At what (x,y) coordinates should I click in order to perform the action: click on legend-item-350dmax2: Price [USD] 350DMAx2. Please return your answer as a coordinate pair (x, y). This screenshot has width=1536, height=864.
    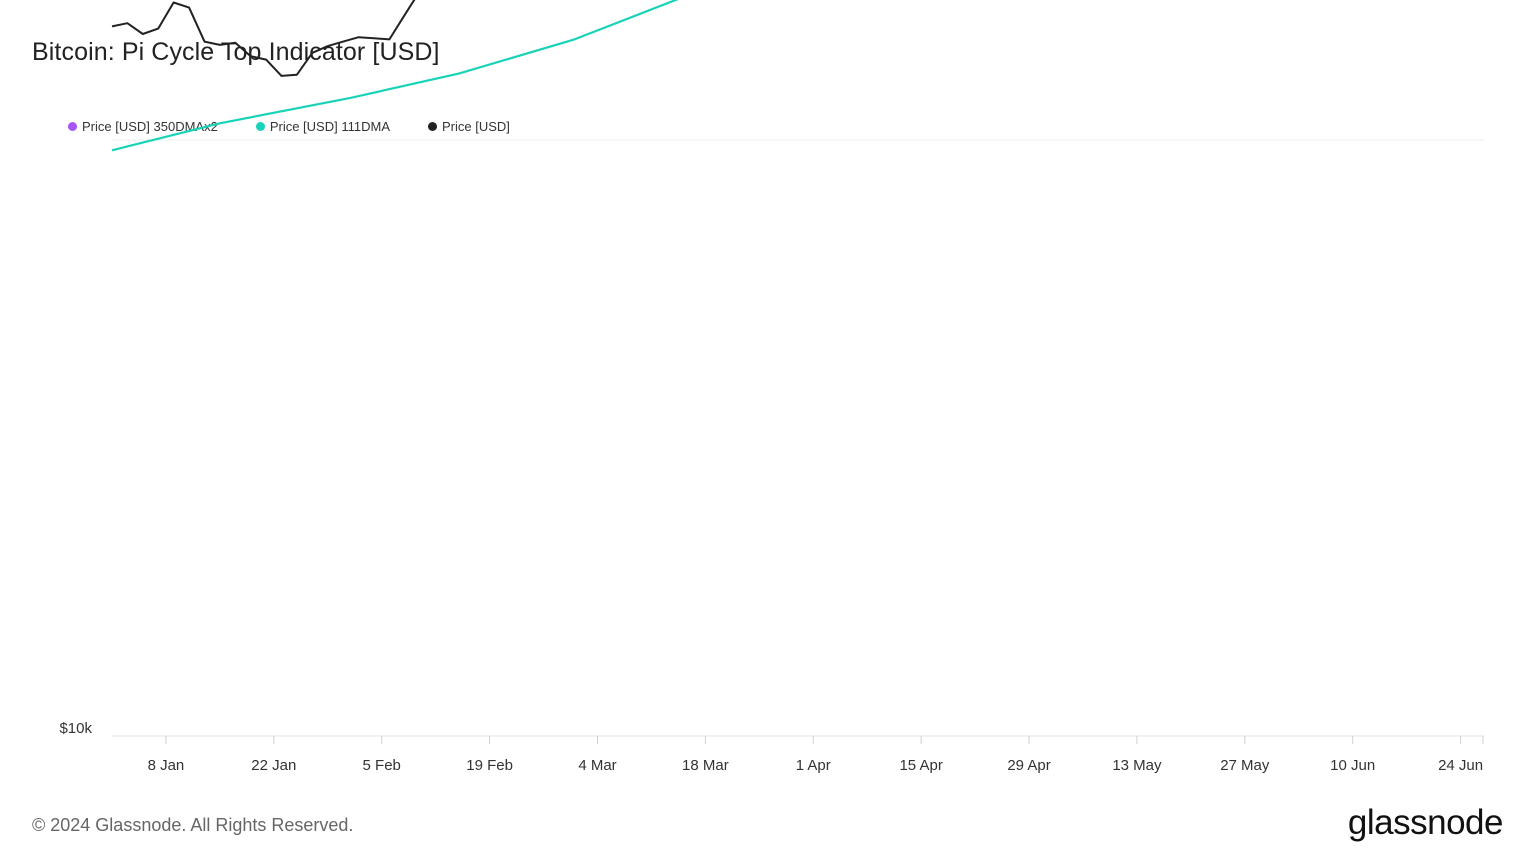
    Looking at the image, I should click on (143, 126).